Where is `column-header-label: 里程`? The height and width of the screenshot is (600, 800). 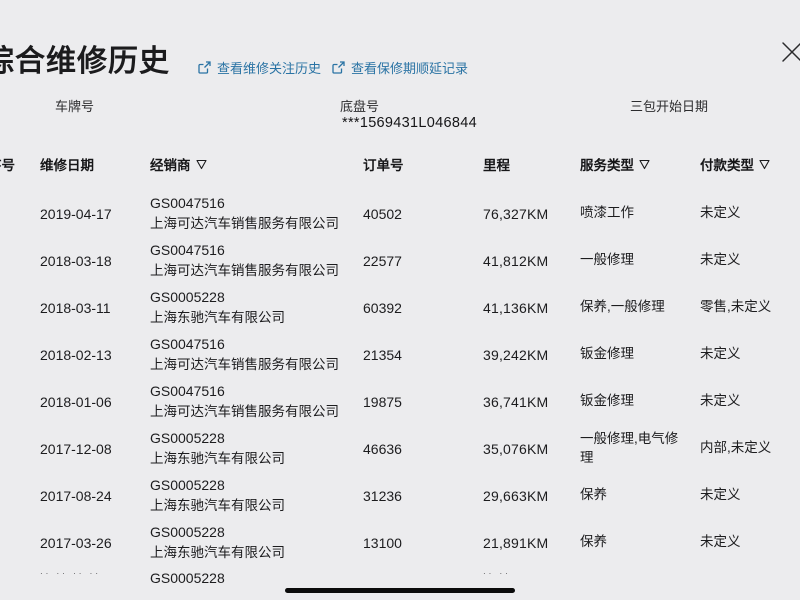 column-header-label: 里程 is located at coordinates (496, 165).